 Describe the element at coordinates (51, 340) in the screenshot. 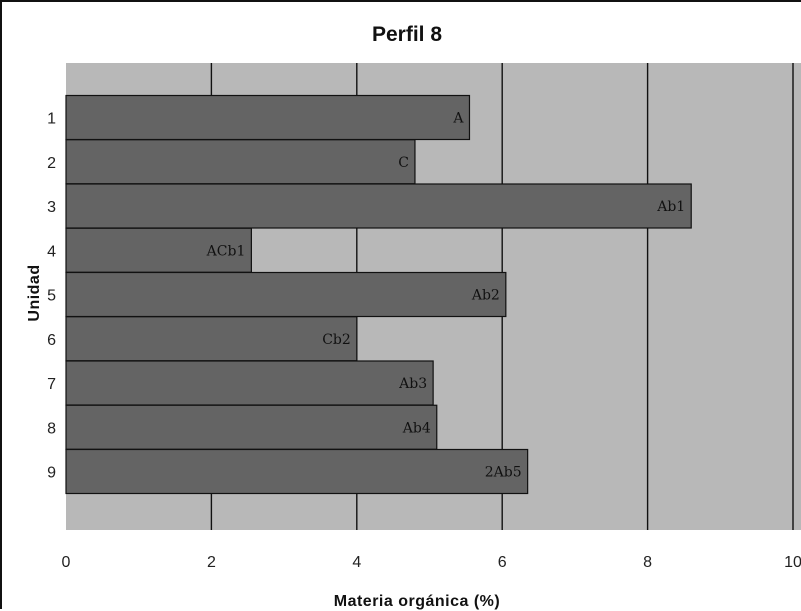

I see `y-tick-label: 6` at that location.